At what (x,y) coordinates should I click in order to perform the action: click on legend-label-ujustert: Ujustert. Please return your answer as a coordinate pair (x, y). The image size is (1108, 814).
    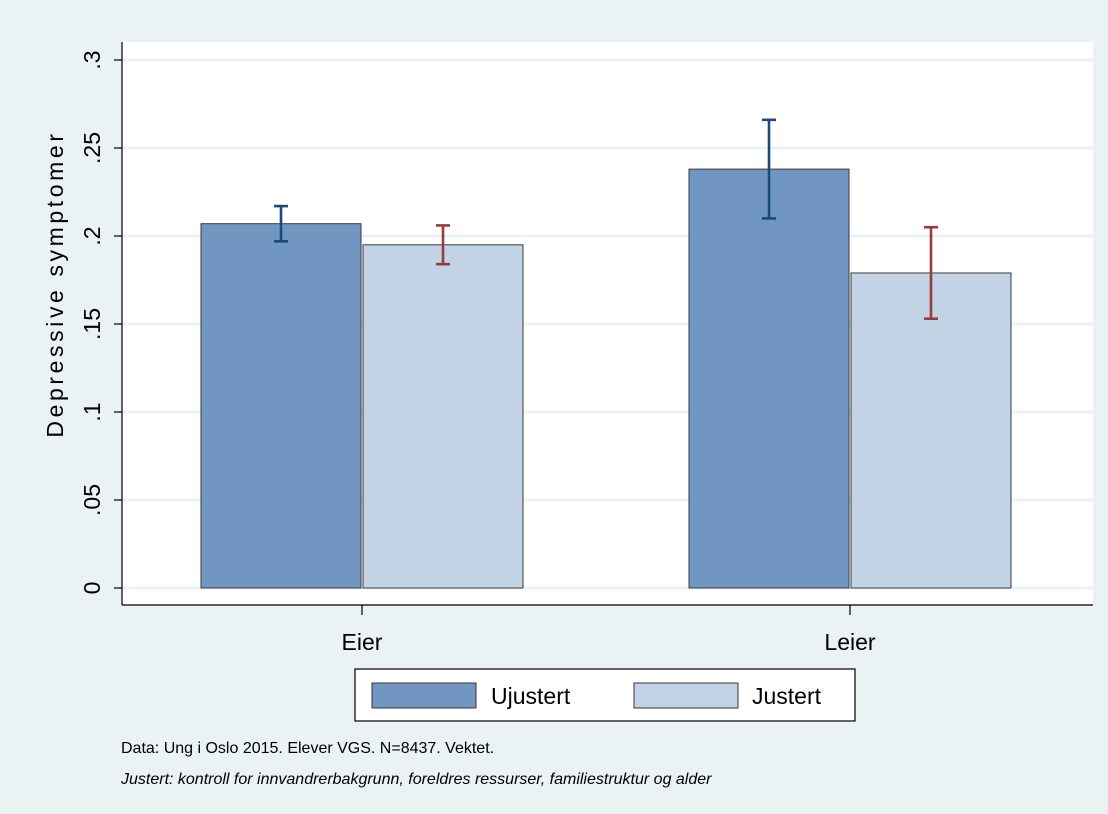
    Looking at the image, I should click on (531, 696).